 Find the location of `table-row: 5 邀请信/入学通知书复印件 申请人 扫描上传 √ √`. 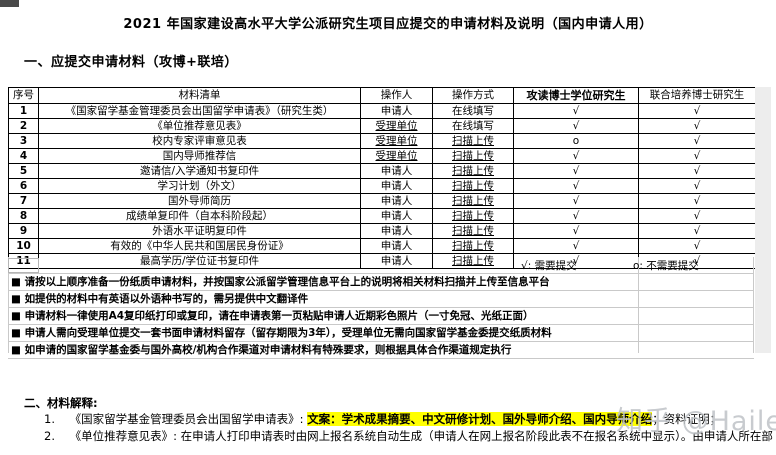

table-row: 5 邀请信/入学通知书复印件 申请人 扫描上传 √ √ is located at coordinates (382, 171).